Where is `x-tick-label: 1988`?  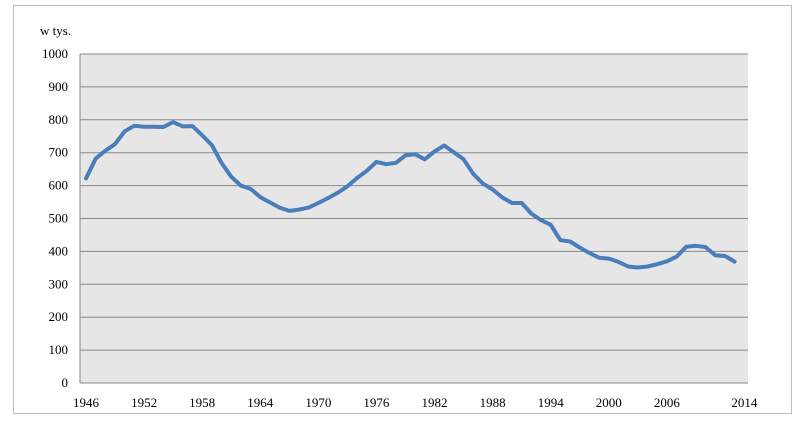
x-tick-label: 1988 is located at coordinates (493, 402).